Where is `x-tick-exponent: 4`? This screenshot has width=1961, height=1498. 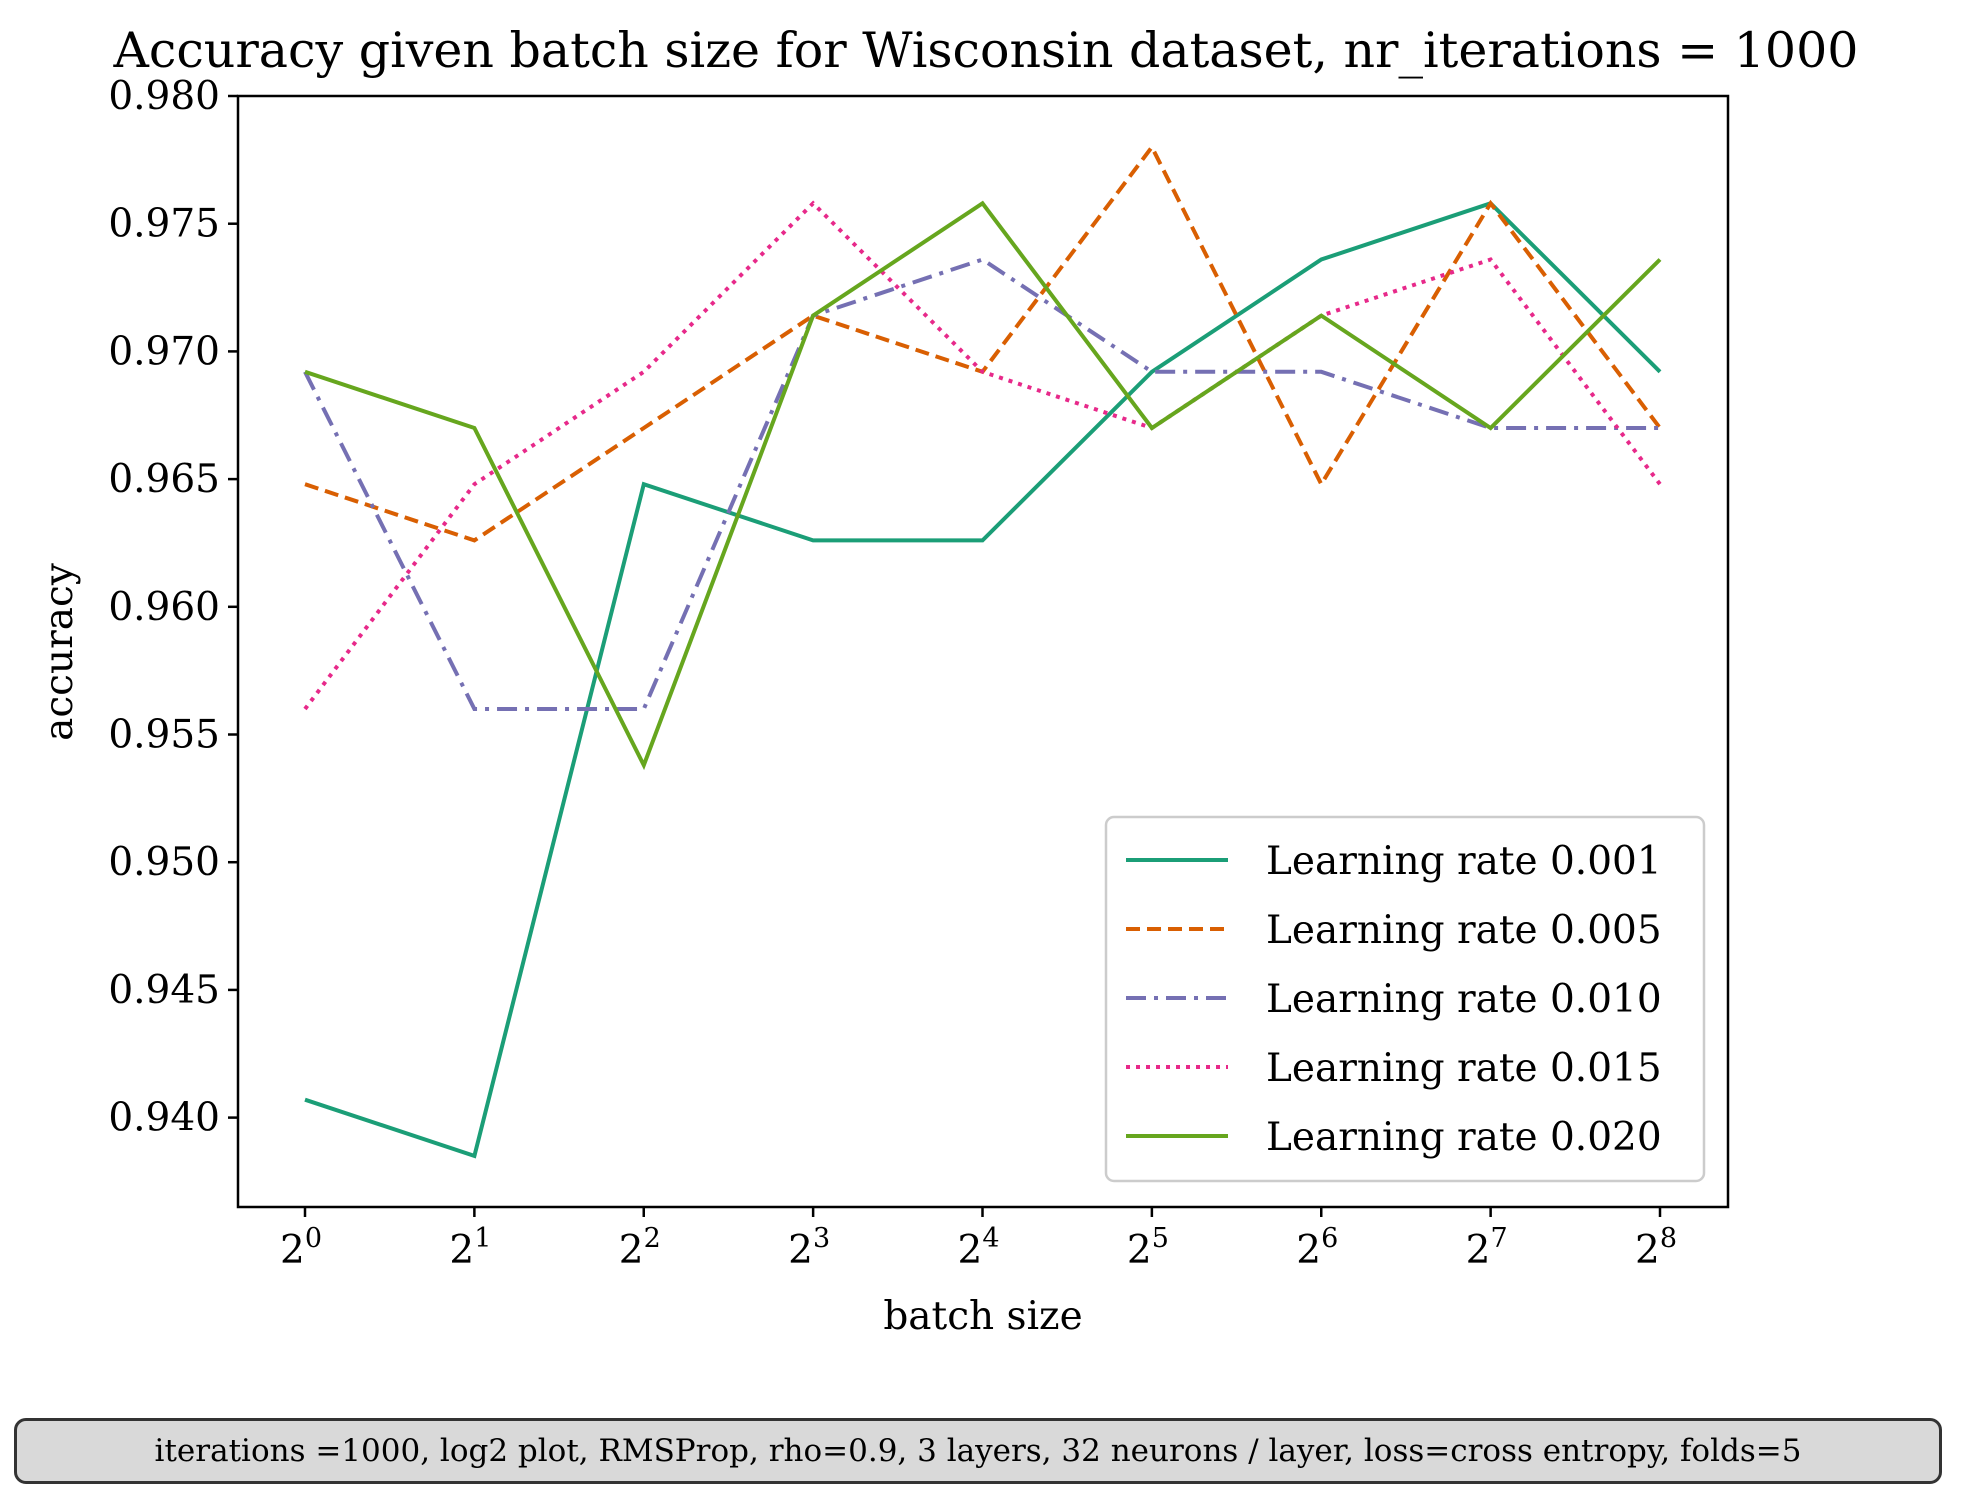
x-tick-exponent: 4 is located at coordinates (990, 1238).